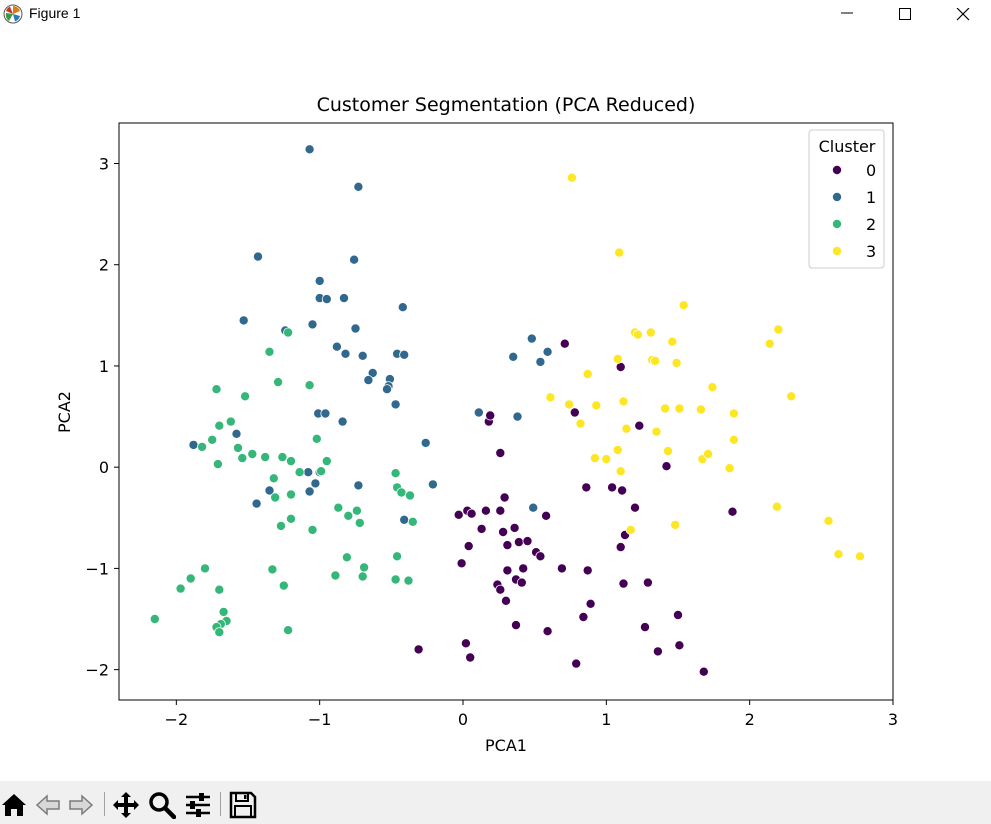 The image size is (991, 824). I want to click on zoom-icon, so click(163, 806).